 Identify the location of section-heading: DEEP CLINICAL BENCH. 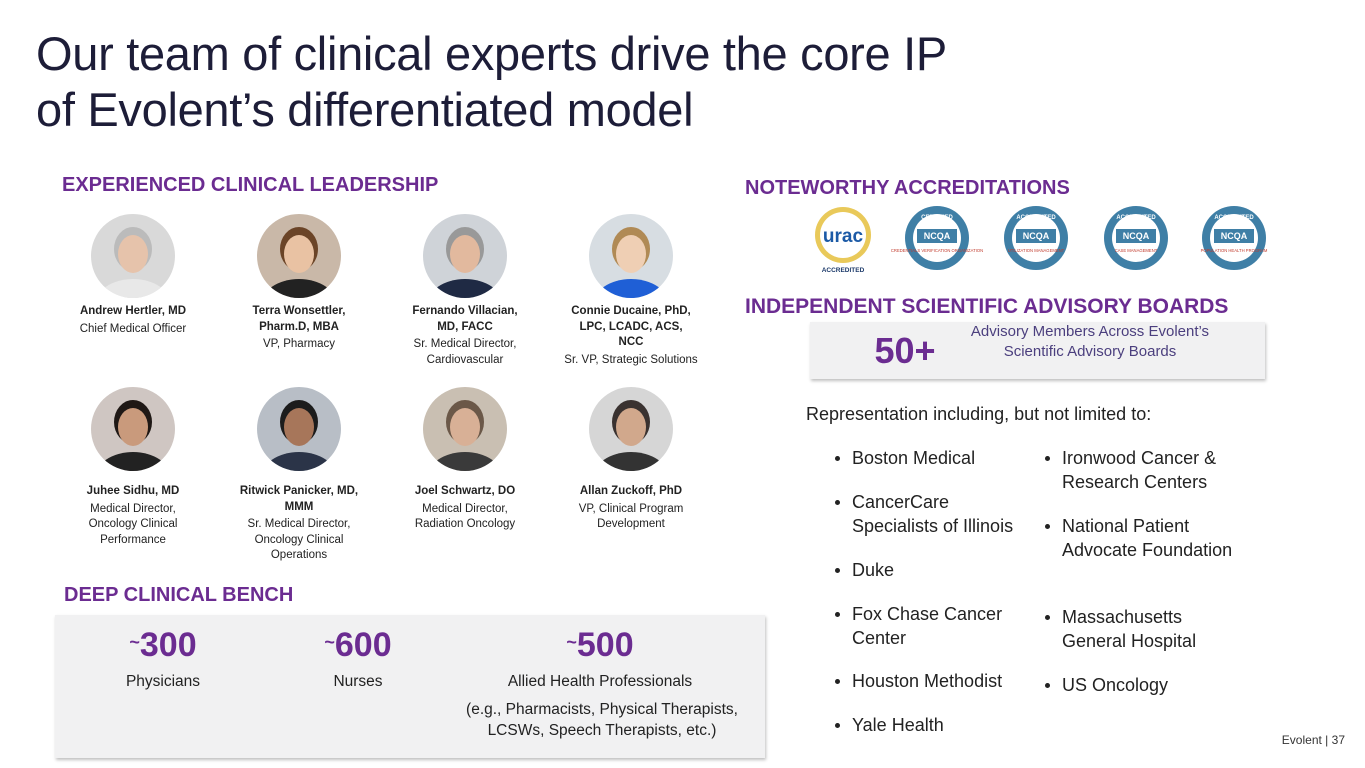
(179, 595).